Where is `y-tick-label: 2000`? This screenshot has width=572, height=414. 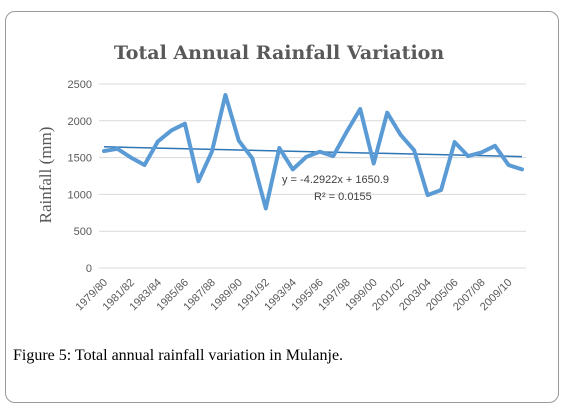 y-tick-label: 2000 is located at coordinates (80, 122).